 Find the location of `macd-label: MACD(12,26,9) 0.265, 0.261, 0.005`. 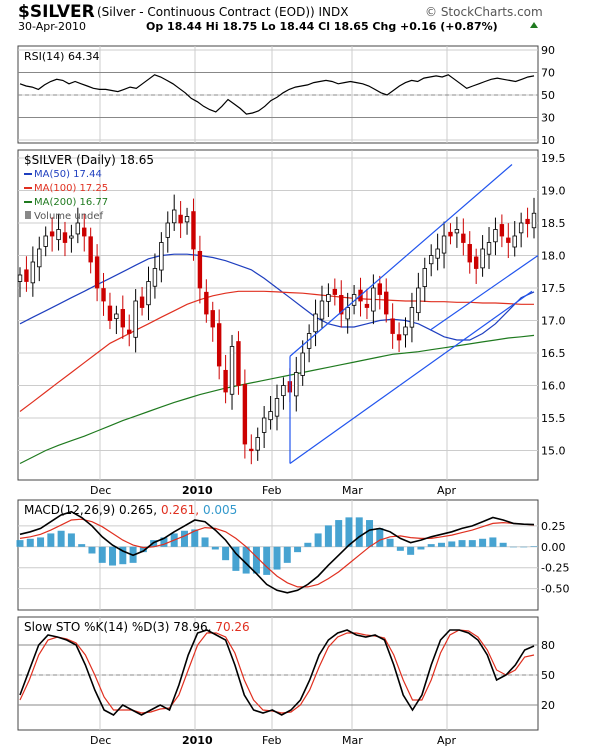

macd-label: MACD(12,26,9) 0.265, 0.261, 0.005 is located at coordinates (130, 510).